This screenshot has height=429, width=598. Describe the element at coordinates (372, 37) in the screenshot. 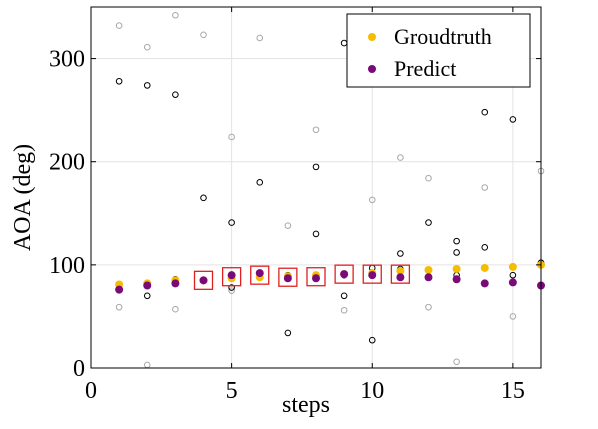

I see `legend-marker-groundtruth` at that location.